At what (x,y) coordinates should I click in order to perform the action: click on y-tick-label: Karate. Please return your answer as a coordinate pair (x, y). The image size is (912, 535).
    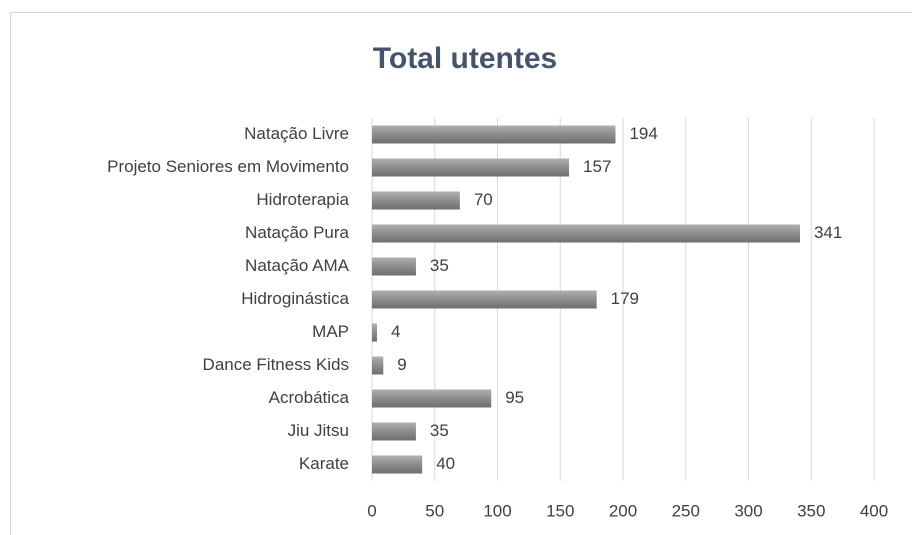
    Looking at the image, I should click on (324, 463).